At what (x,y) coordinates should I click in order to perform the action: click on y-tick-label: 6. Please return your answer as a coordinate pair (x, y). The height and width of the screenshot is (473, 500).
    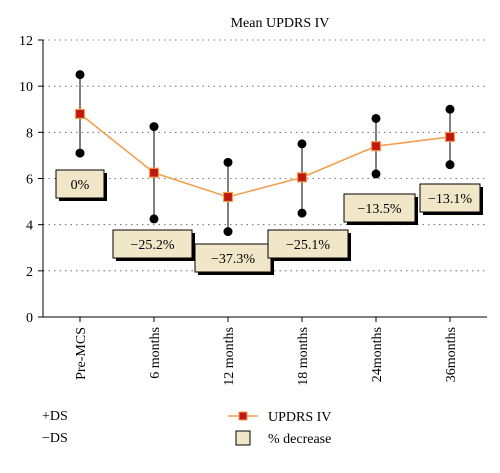
    Looking at the image, I should click on (29, 180).